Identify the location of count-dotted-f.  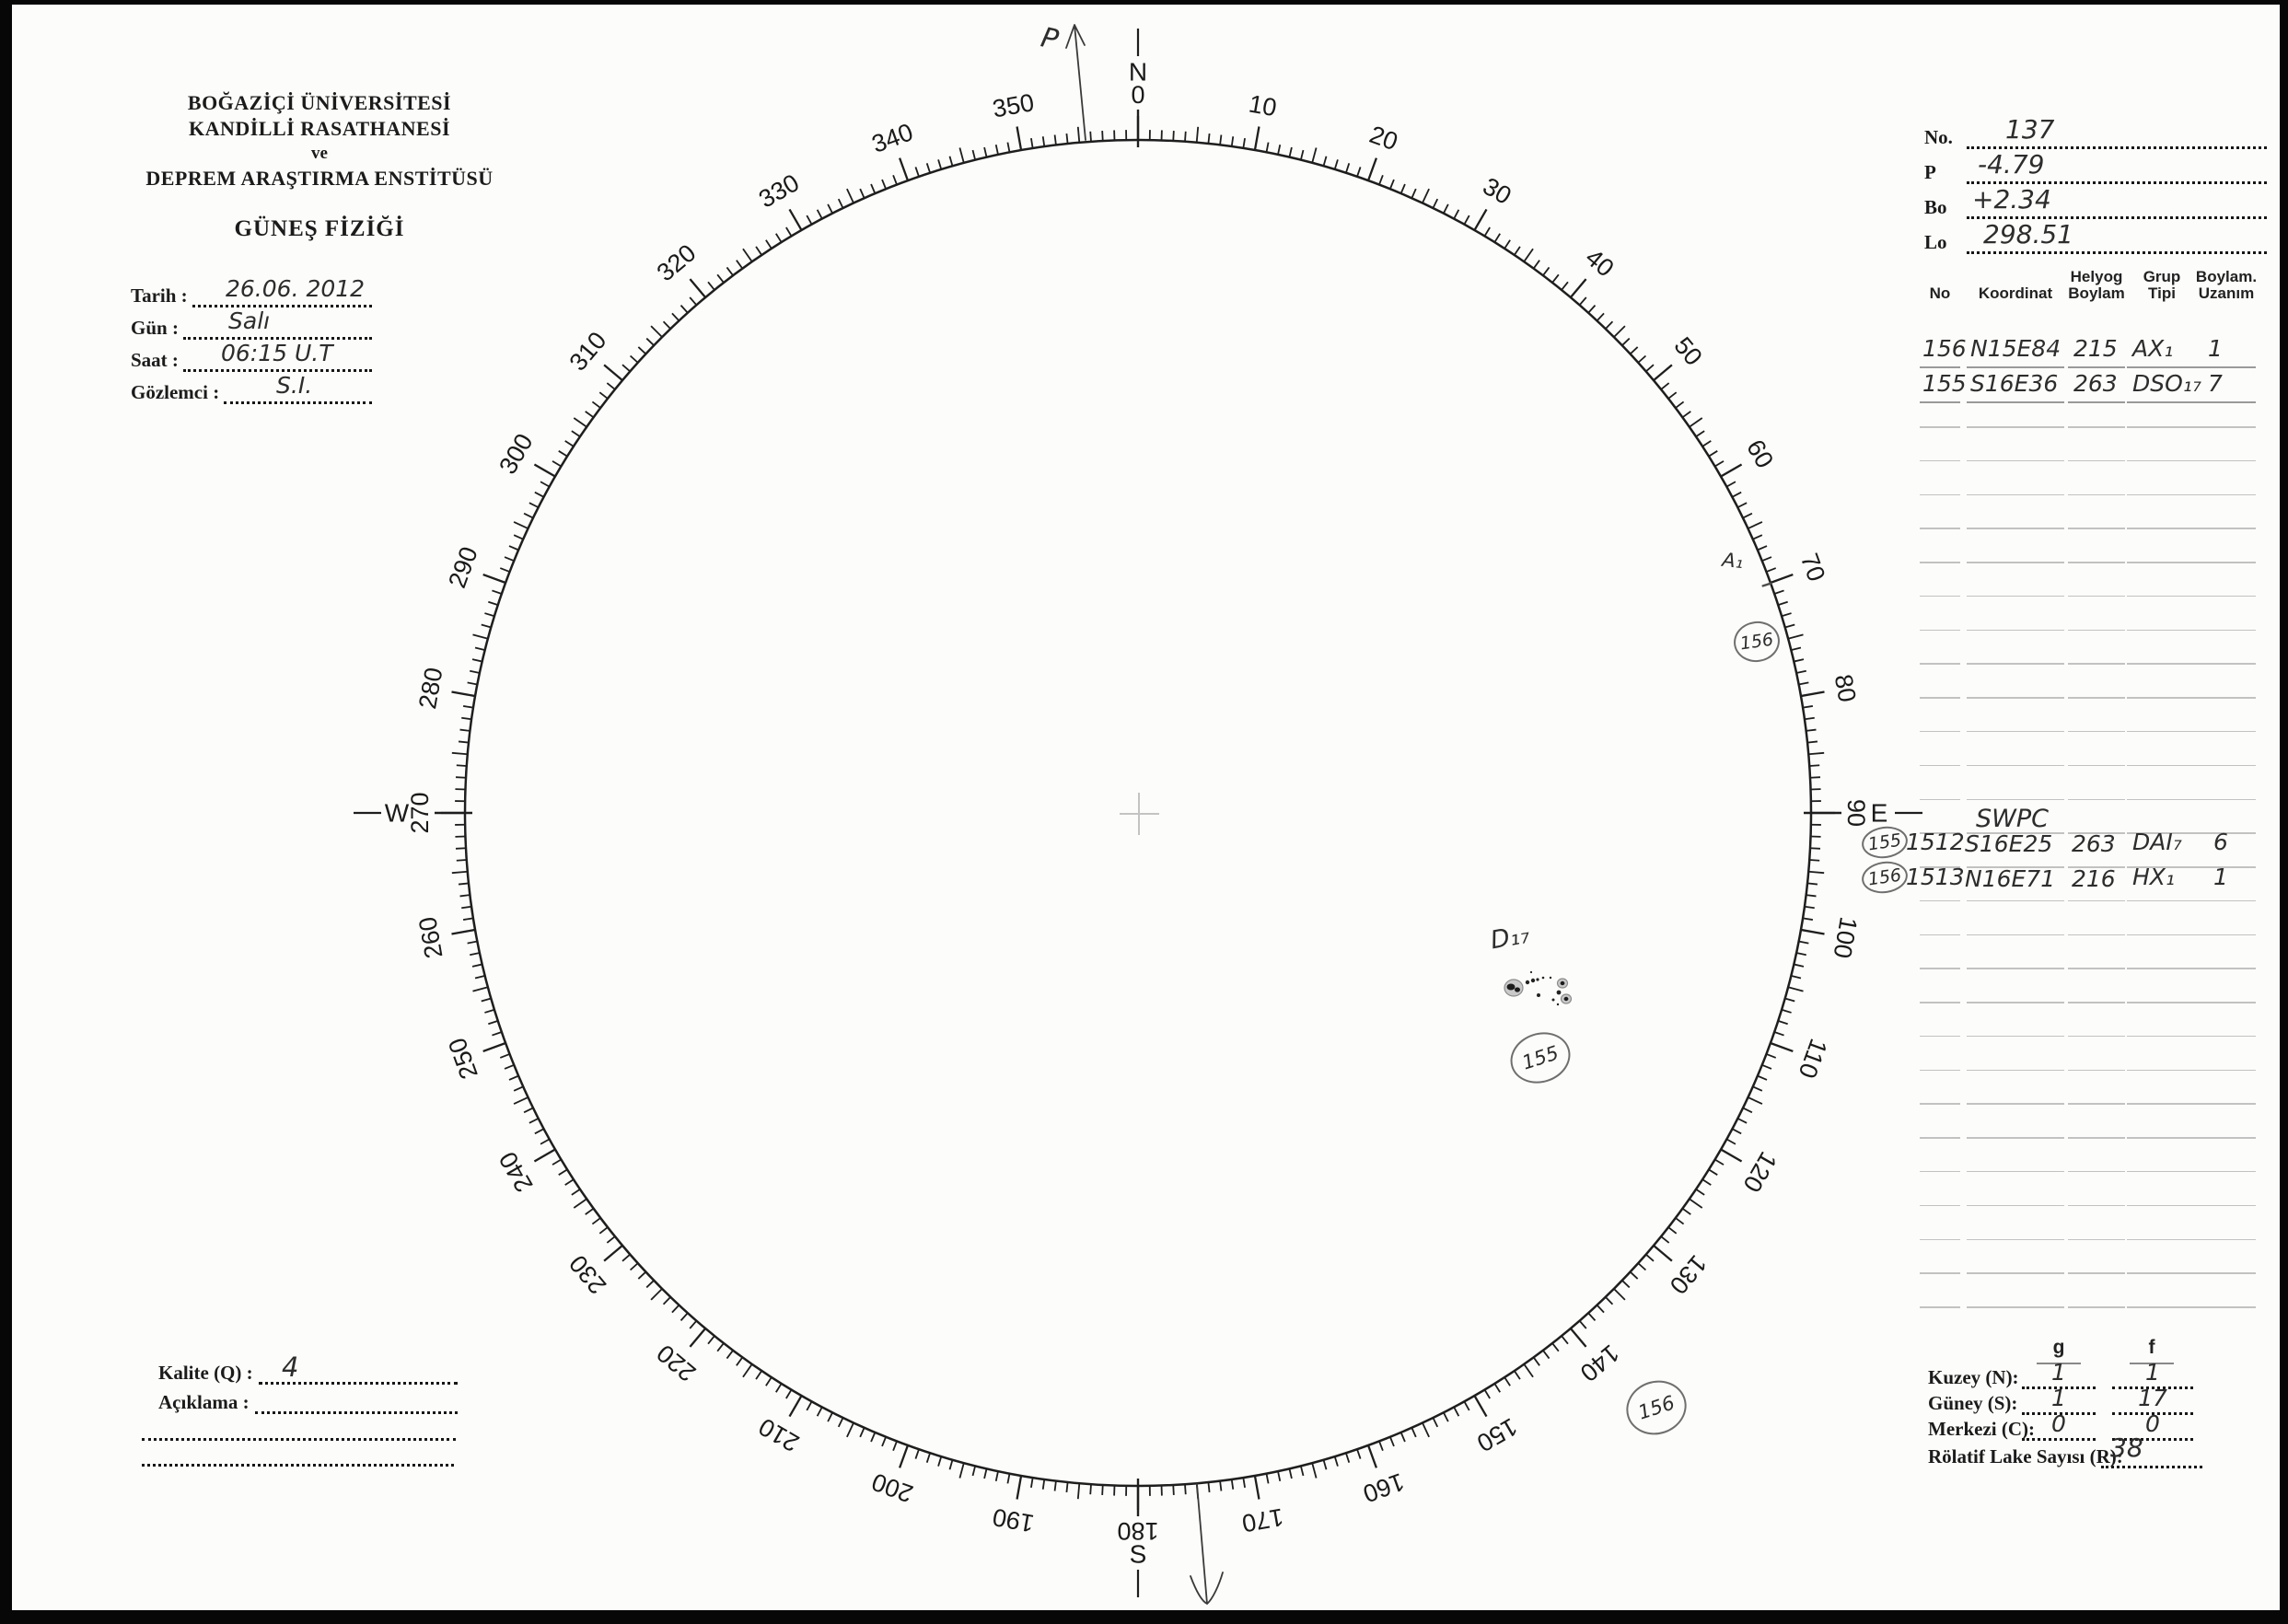
(2152, 1376).